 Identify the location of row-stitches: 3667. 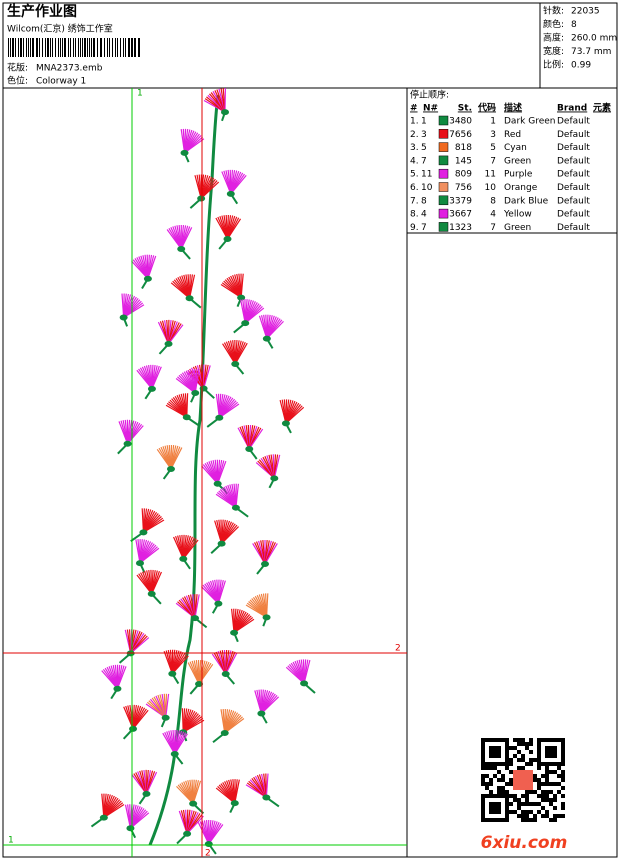
(460, 215).